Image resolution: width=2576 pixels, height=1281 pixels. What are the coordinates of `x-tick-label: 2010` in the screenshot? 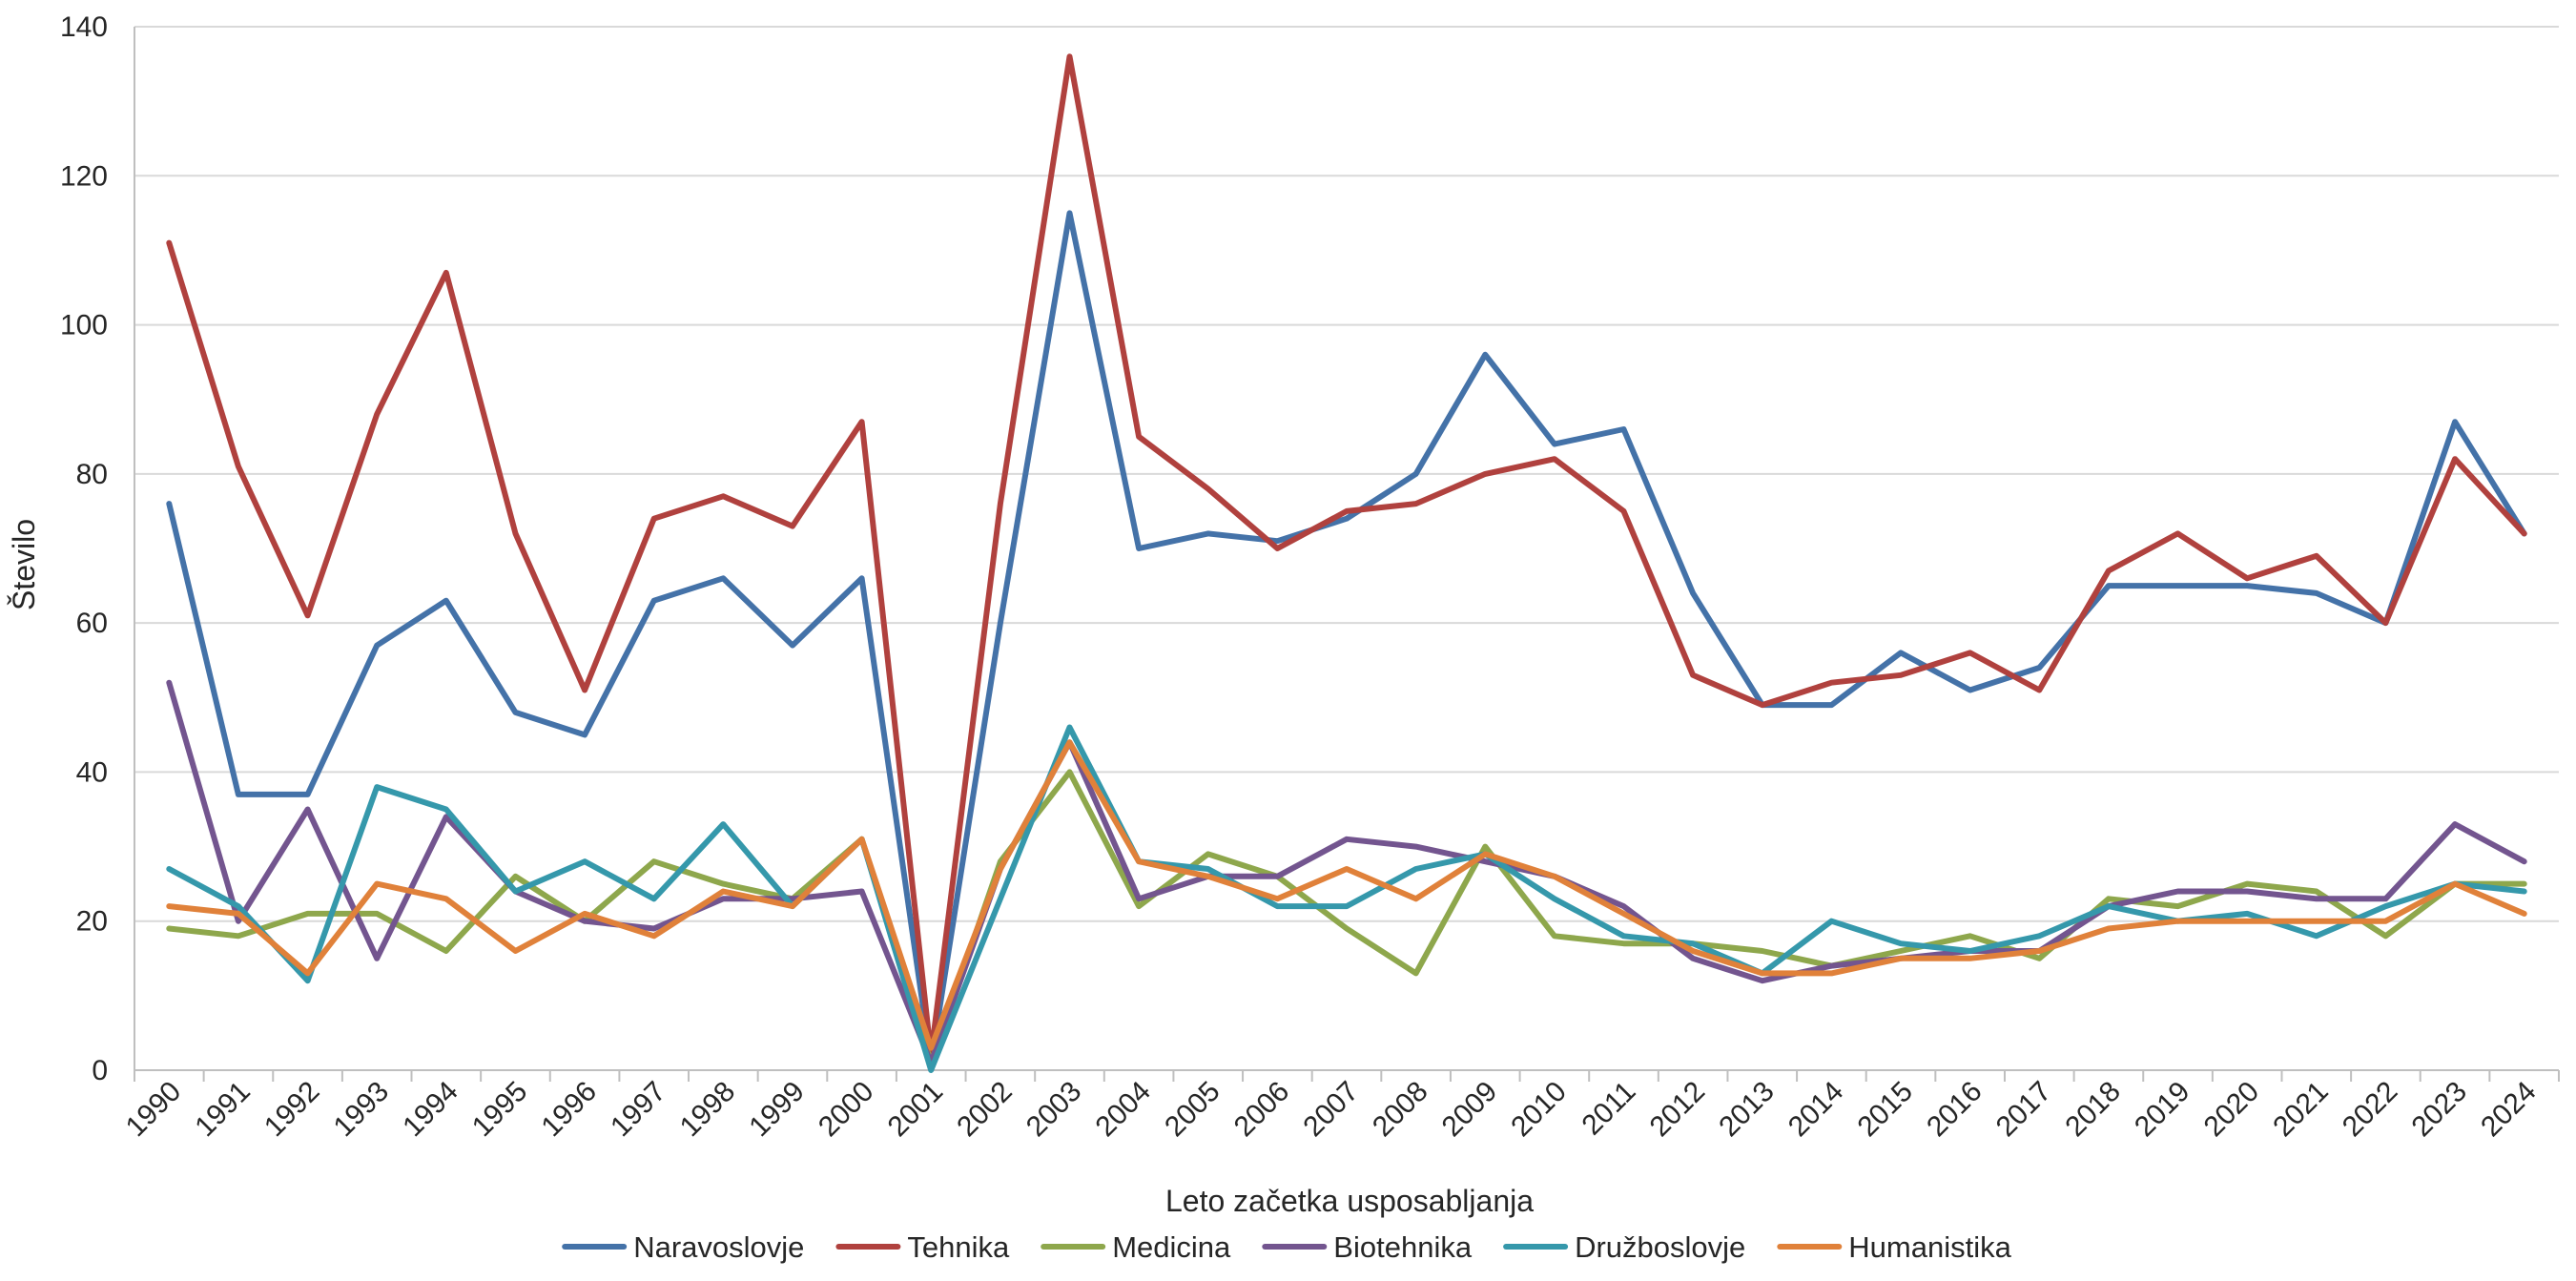 It's located at (1539, 1110).